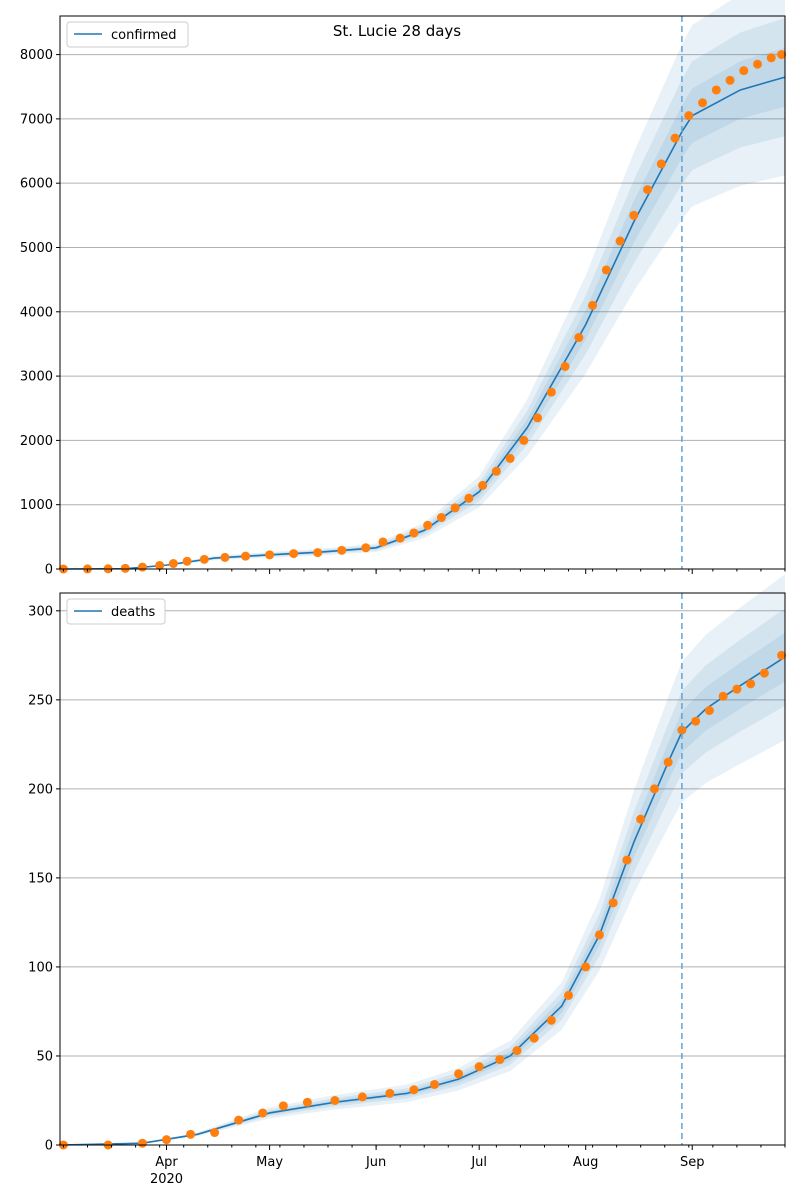 This screenshot has width=800, height=1200. What do you see at coordinates (49, 1146) in the screenshot?
I see `y-tick-label: 0` at bounding box center [49, 1146].